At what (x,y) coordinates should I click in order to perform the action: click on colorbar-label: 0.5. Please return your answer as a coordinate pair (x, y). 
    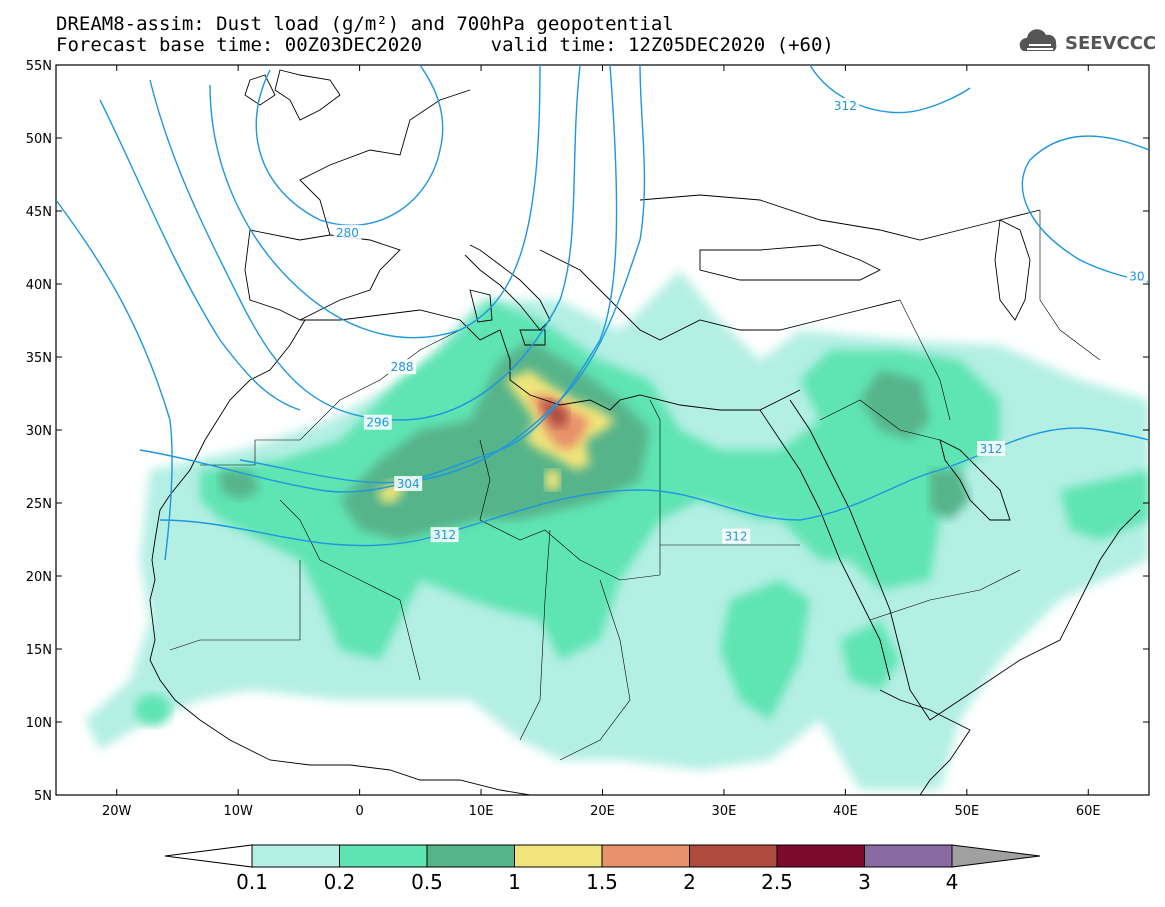
    Looking at the image, I should click on (427, 882).